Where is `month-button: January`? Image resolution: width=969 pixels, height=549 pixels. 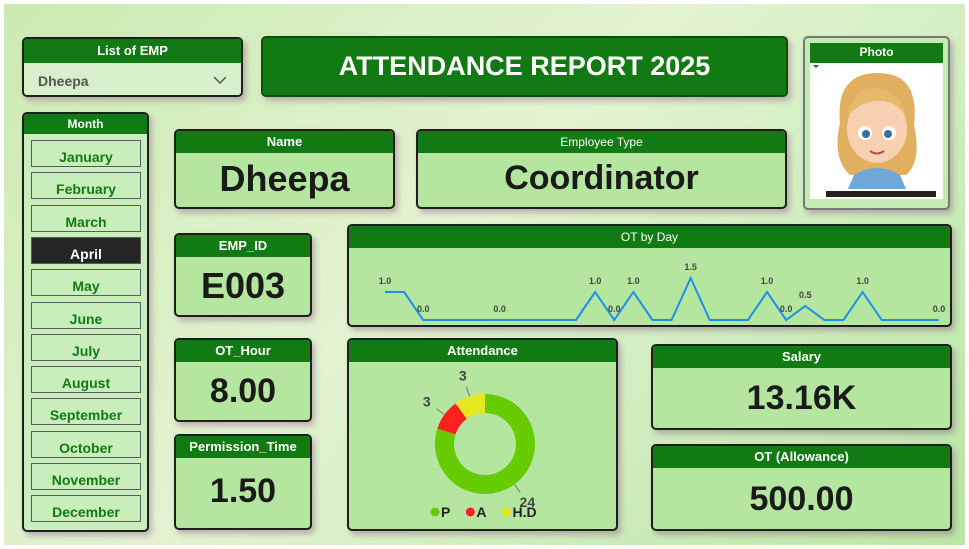
month-button: January is located at coordinates (86, 153).